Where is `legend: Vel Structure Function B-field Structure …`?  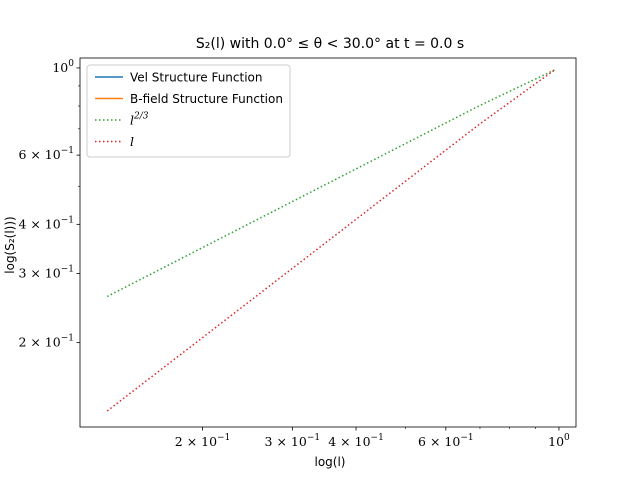
legend: Vel Structure Function B-field Structure … is located at coordinates (188, 111).